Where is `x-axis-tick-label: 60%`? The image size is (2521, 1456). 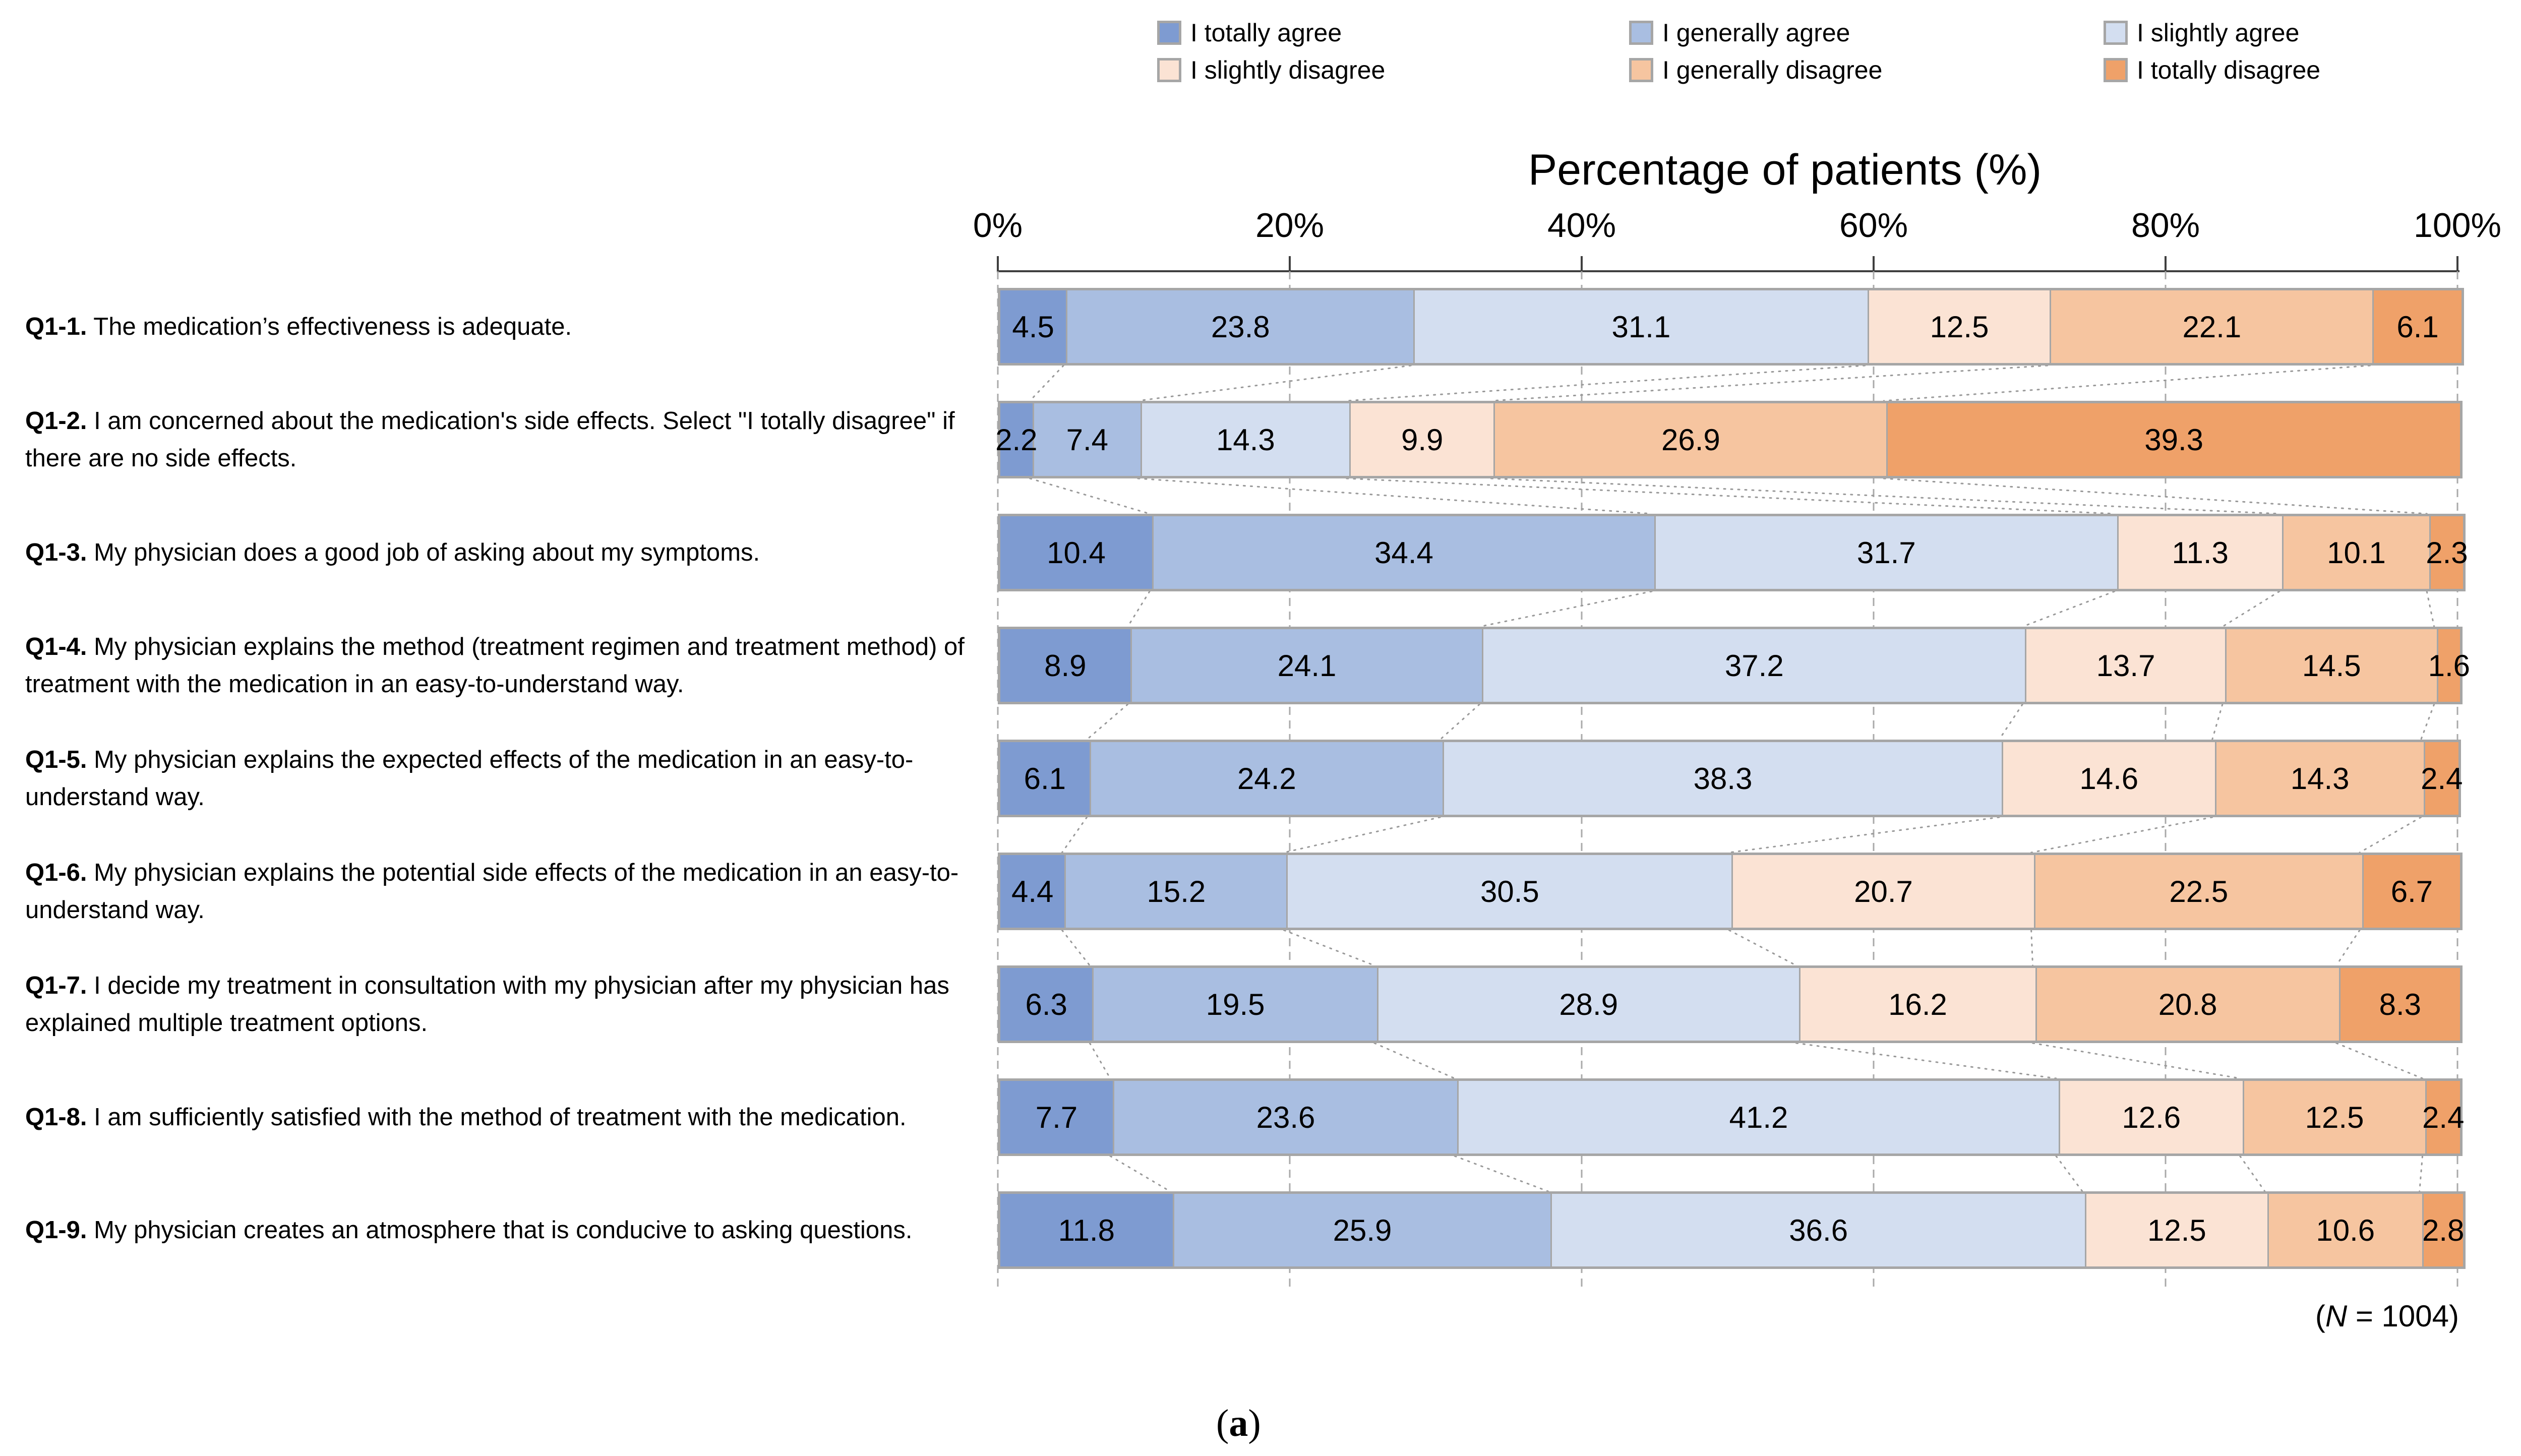
x-axis-tick-label: 60% is located at coordinates (1874, 225).